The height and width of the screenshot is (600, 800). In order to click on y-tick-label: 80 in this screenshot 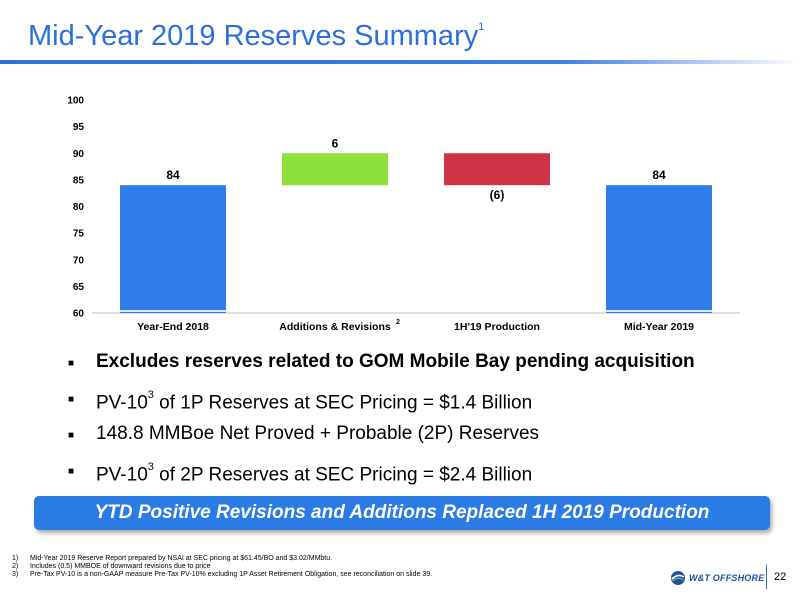, I will do `click(79, 207)`.